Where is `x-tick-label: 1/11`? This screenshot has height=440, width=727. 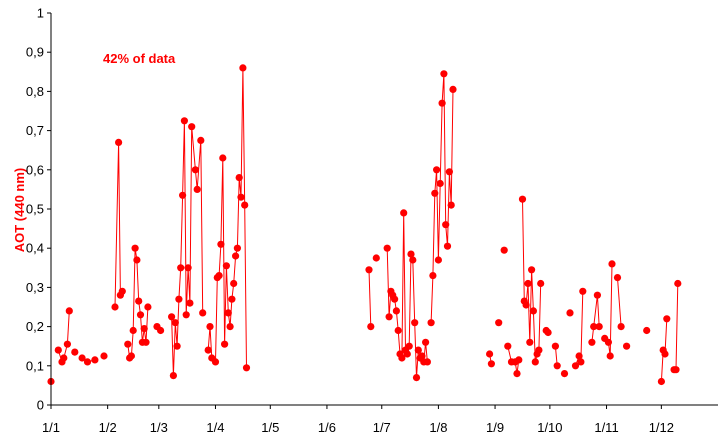 x-tick-label: 1/11 is located at coordinates (606, 427).